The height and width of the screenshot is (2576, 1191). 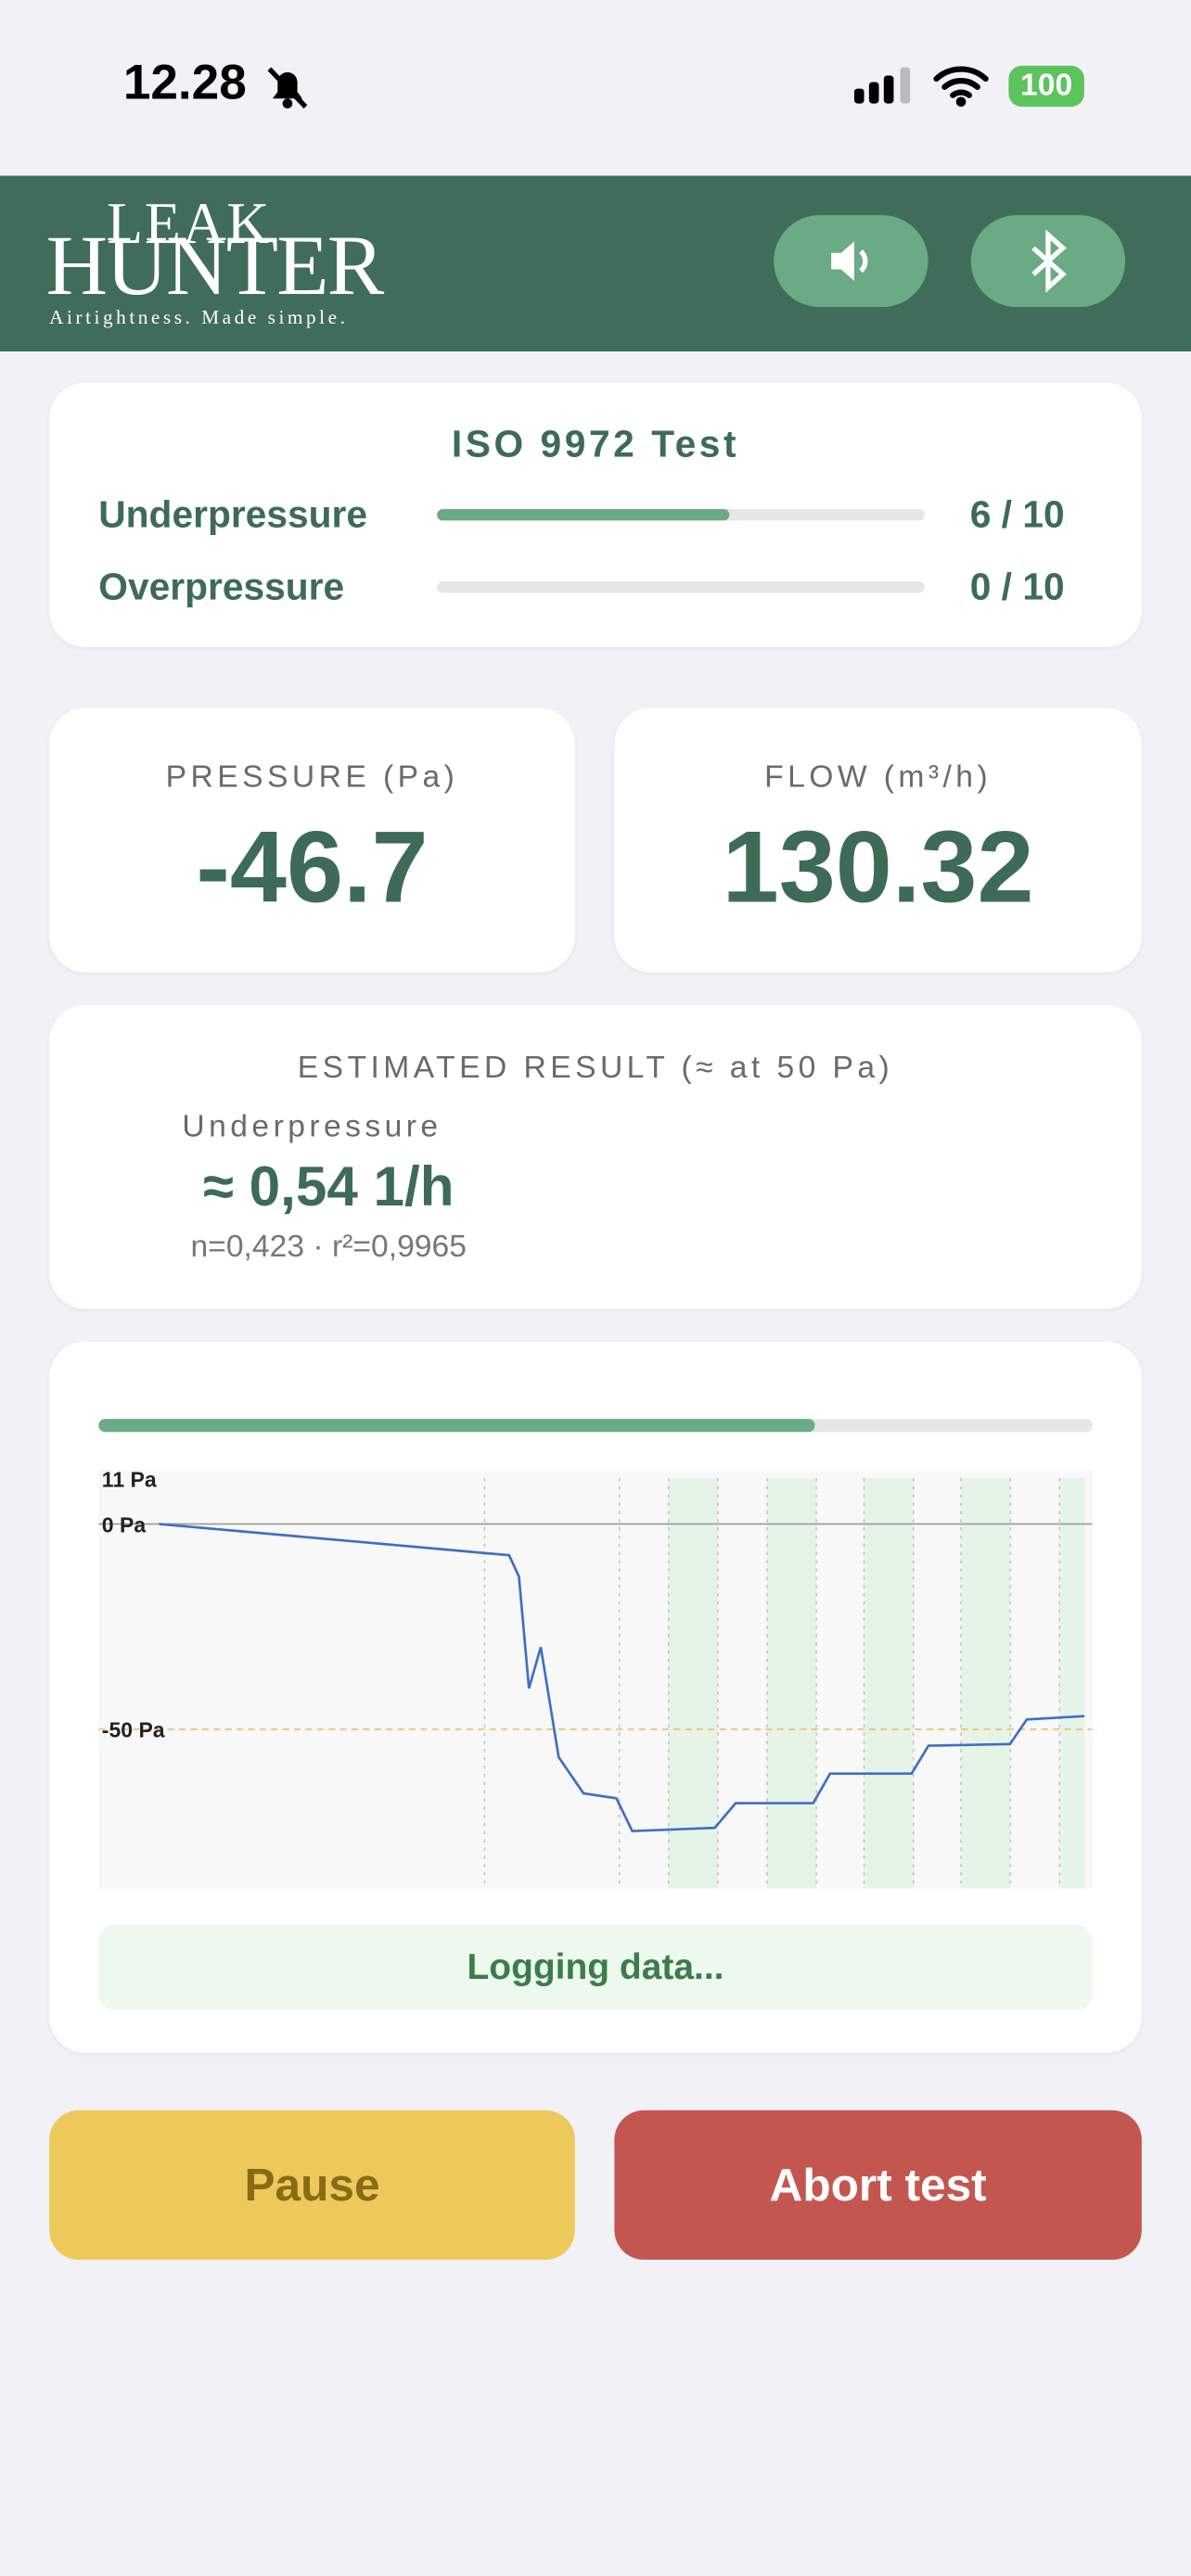 What do you see at coordinates (215, 267) in the screenshot?
I see `logo-bottom: HUNTER` at bounding box center [215, 267].